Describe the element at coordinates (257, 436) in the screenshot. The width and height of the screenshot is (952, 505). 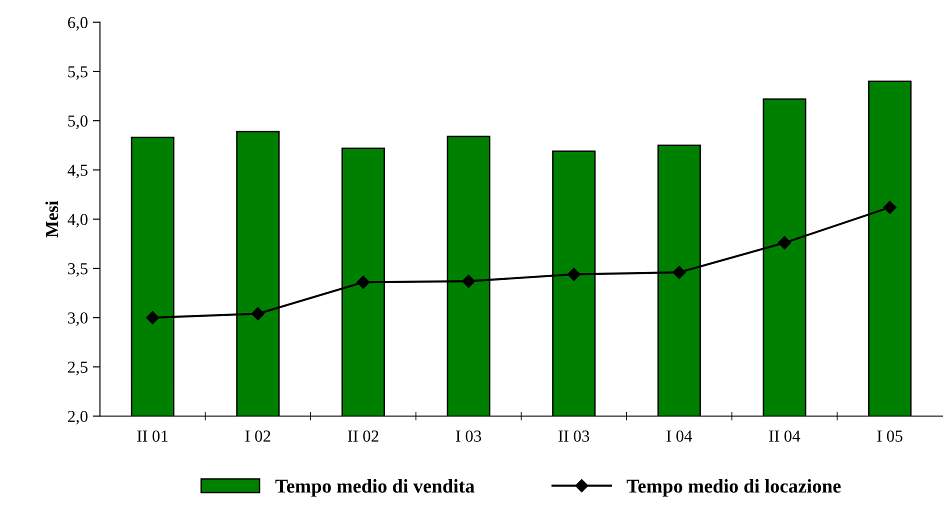
I see `x-tick-label: I 02` at that location.